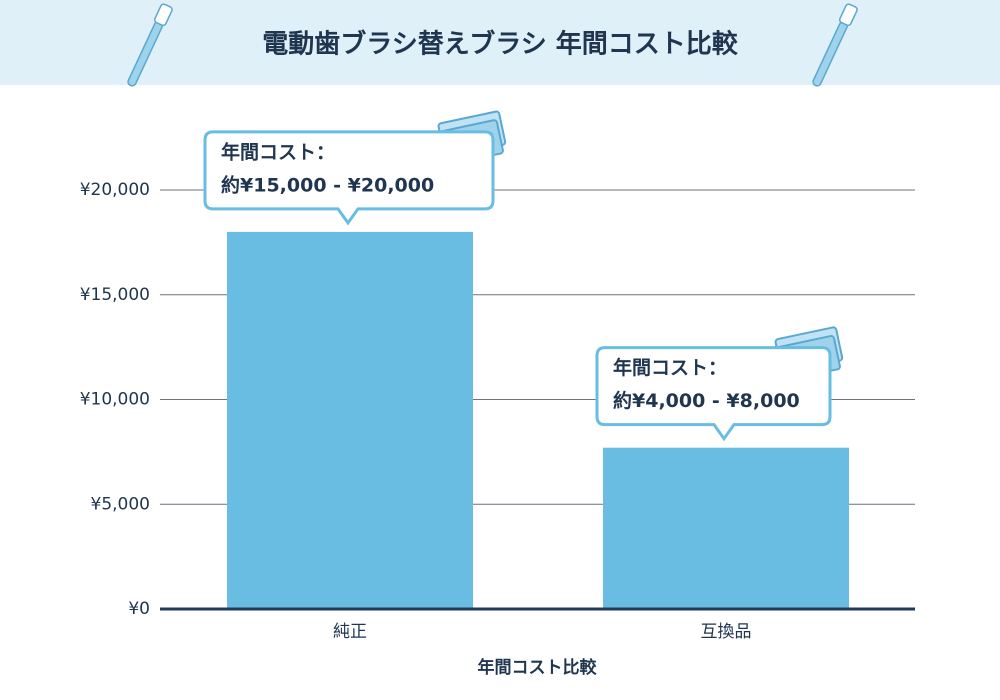  Describe the element at coordinates (115, 295) in the screenshot. I see `y-tick-label: ¥15,000` at that location.